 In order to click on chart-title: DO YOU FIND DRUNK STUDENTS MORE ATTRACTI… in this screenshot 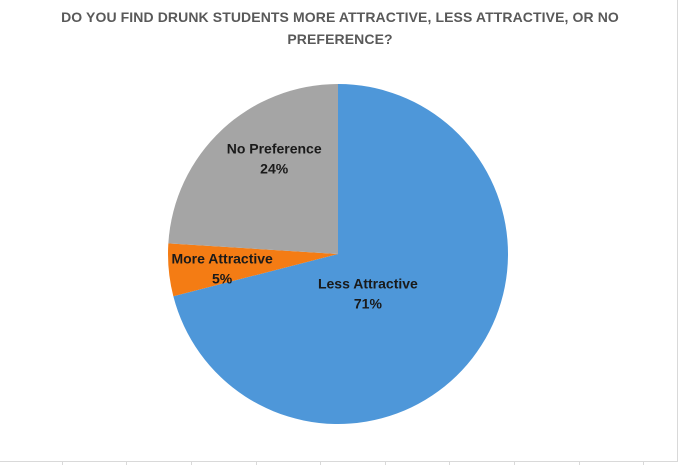, I will do `click(340, 28)`.